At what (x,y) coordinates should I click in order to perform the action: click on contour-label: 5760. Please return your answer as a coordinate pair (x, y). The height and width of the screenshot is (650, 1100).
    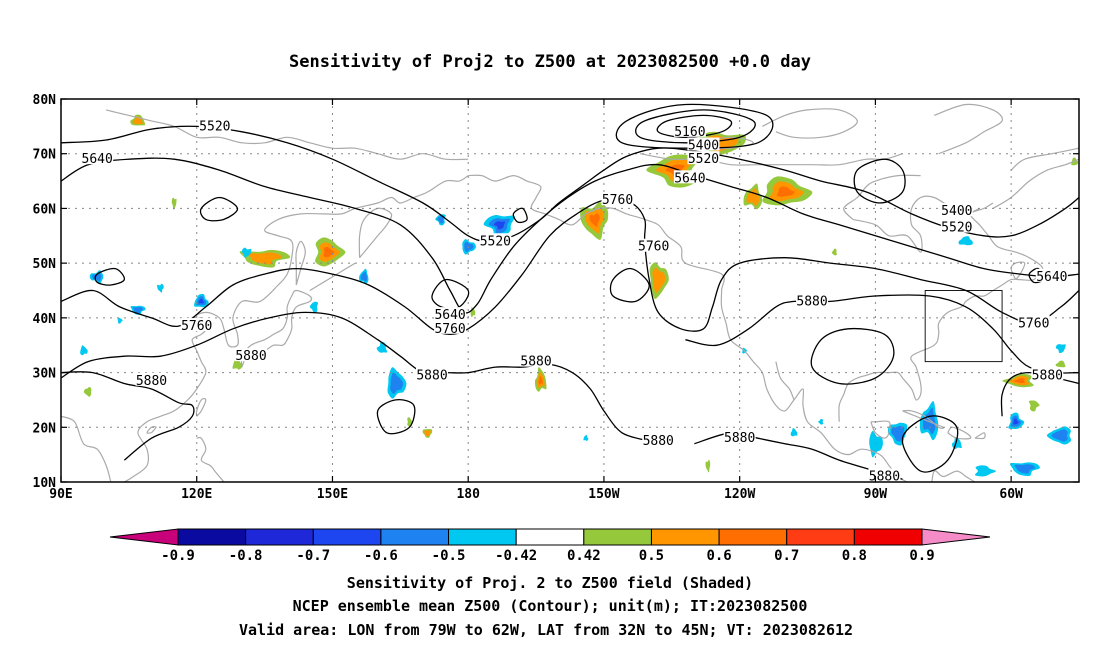
    Looking at the image, I should click on (196, 326).